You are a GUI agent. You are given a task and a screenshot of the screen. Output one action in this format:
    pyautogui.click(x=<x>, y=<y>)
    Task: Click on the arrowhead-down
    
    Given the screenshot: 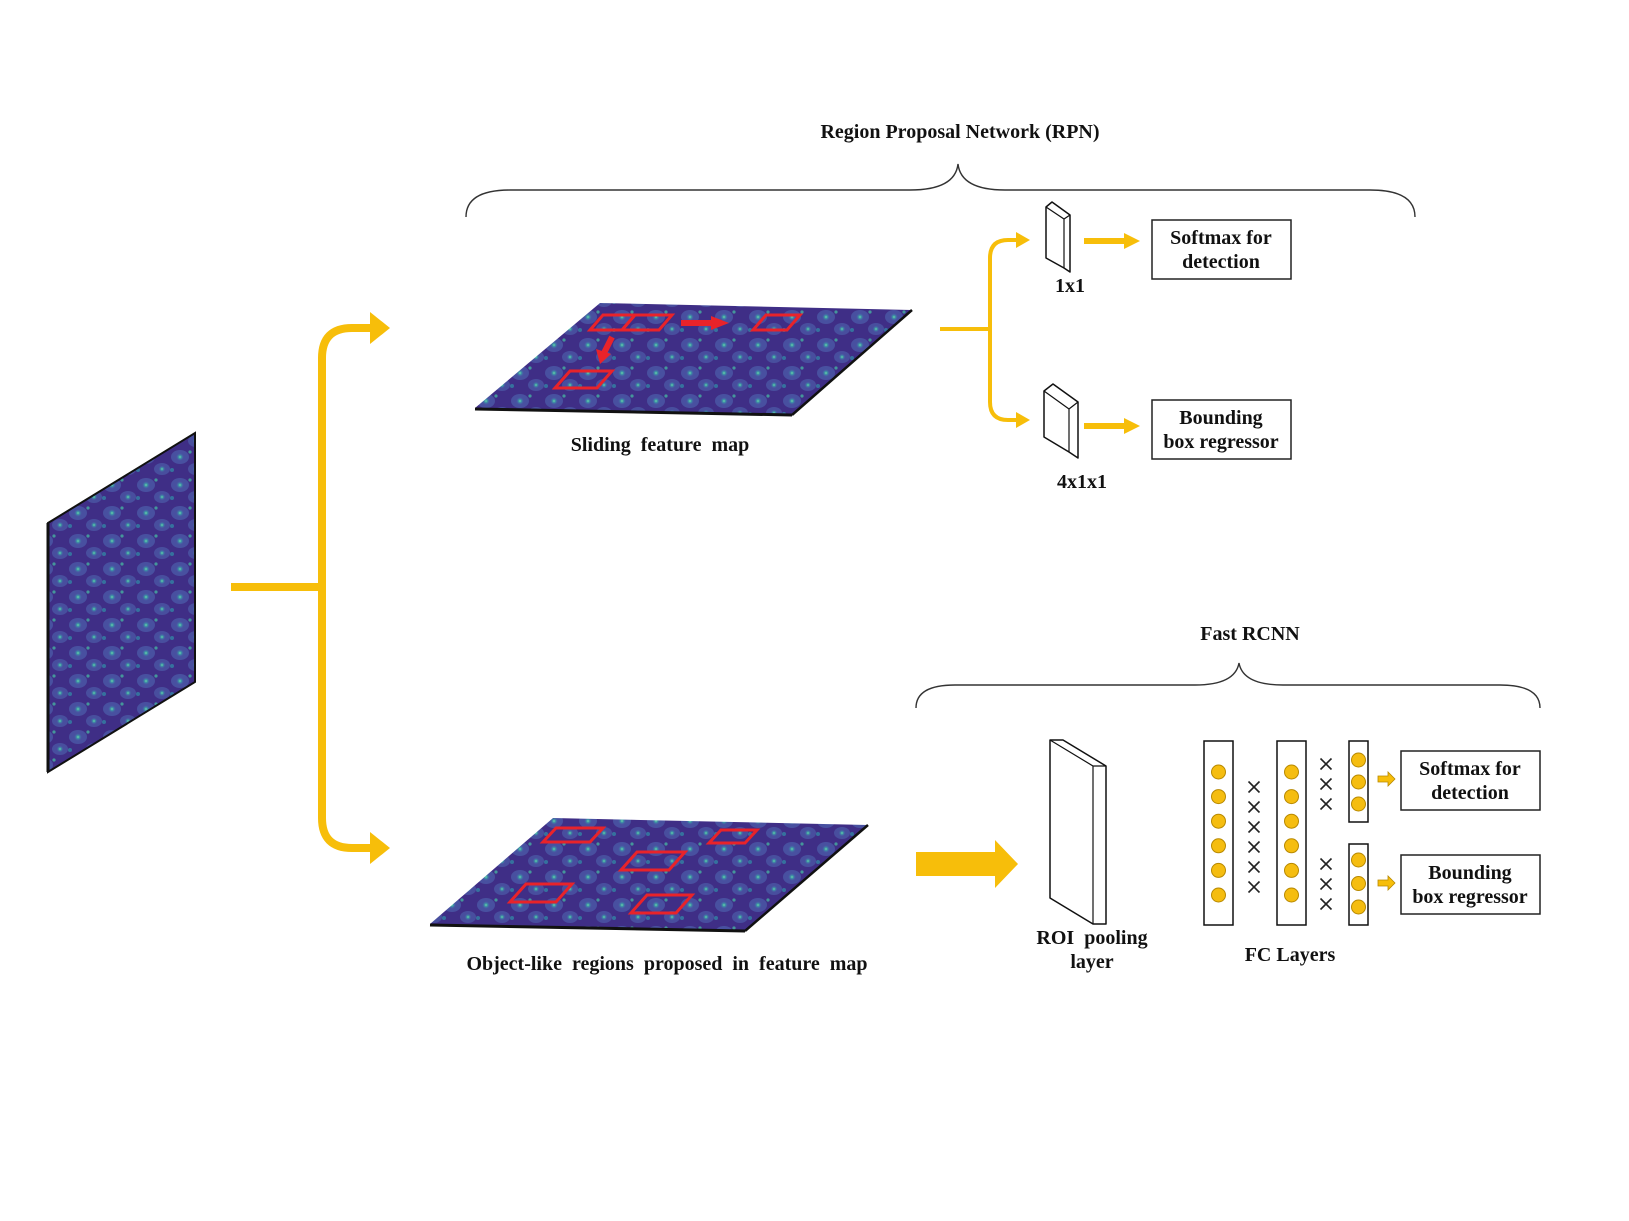 What is the action you would take?
    pyautogui.click(x=380, y=848)
    